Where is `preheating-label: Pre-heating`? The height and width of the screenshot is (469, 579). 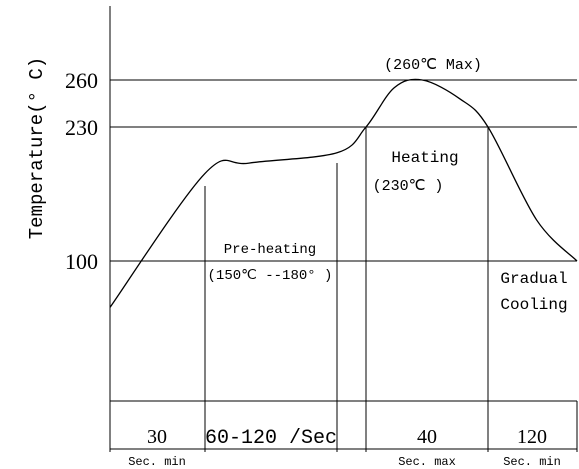 preheating-label: Pre-heating is located at coordinates (270, 250).